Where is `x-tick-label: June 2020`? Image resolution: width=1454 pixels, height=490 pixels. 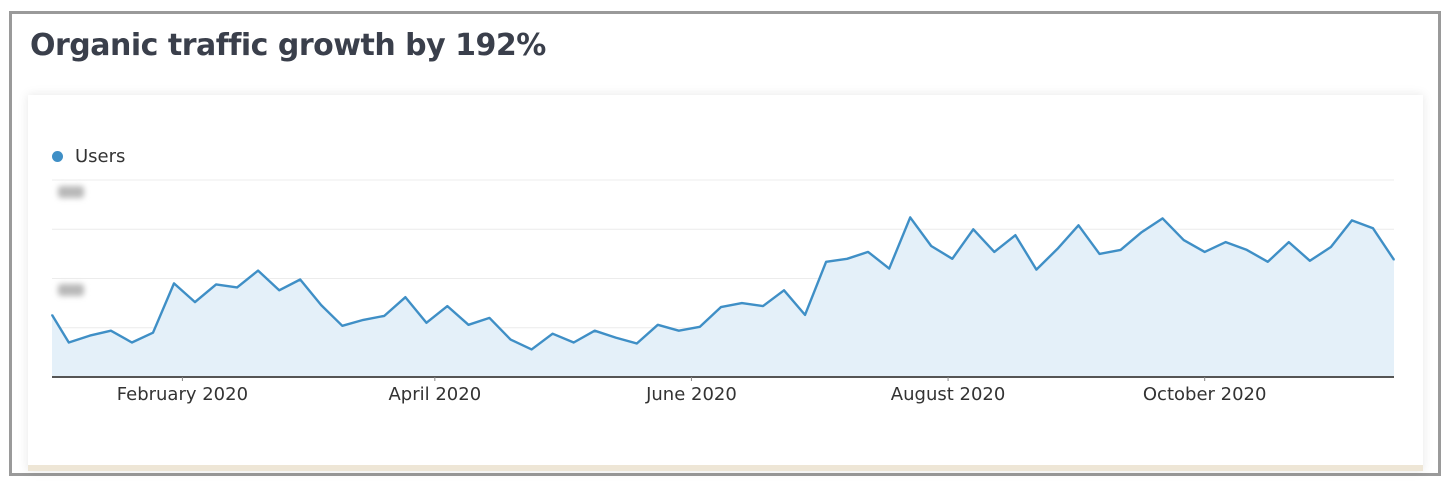
x-tick-label: June 2020 is located at coordinates (691, 394).